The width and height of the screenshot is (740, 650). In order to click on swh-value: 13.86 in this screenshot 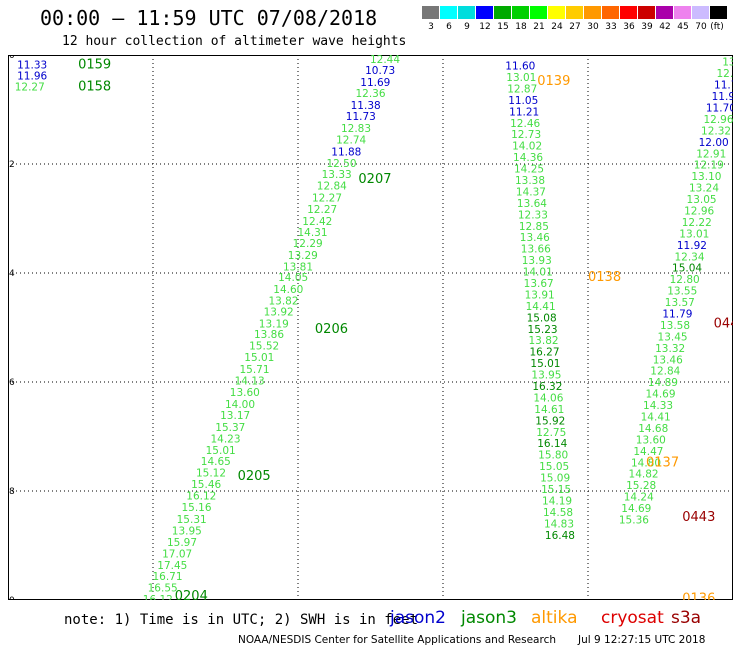, I will do `click(269, 335)`.